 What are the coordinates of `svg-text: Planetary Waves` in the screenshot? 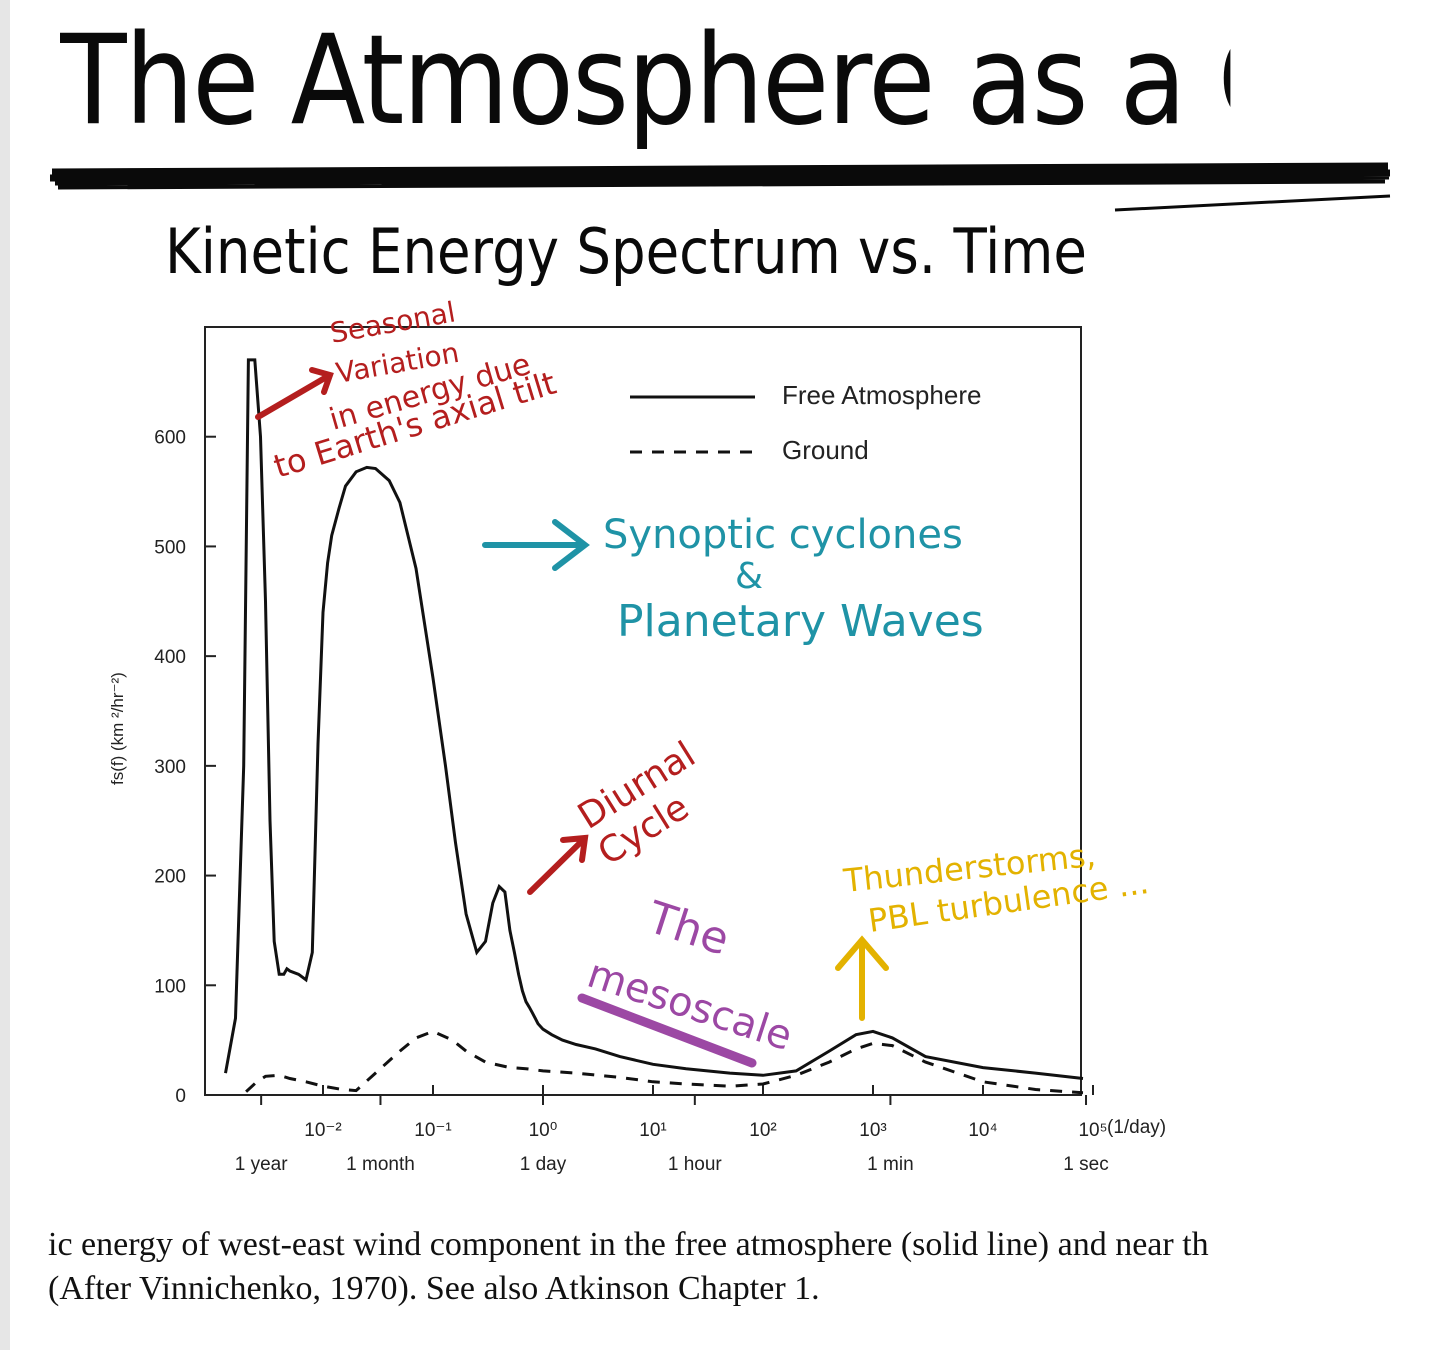 It's located at (800, 621).